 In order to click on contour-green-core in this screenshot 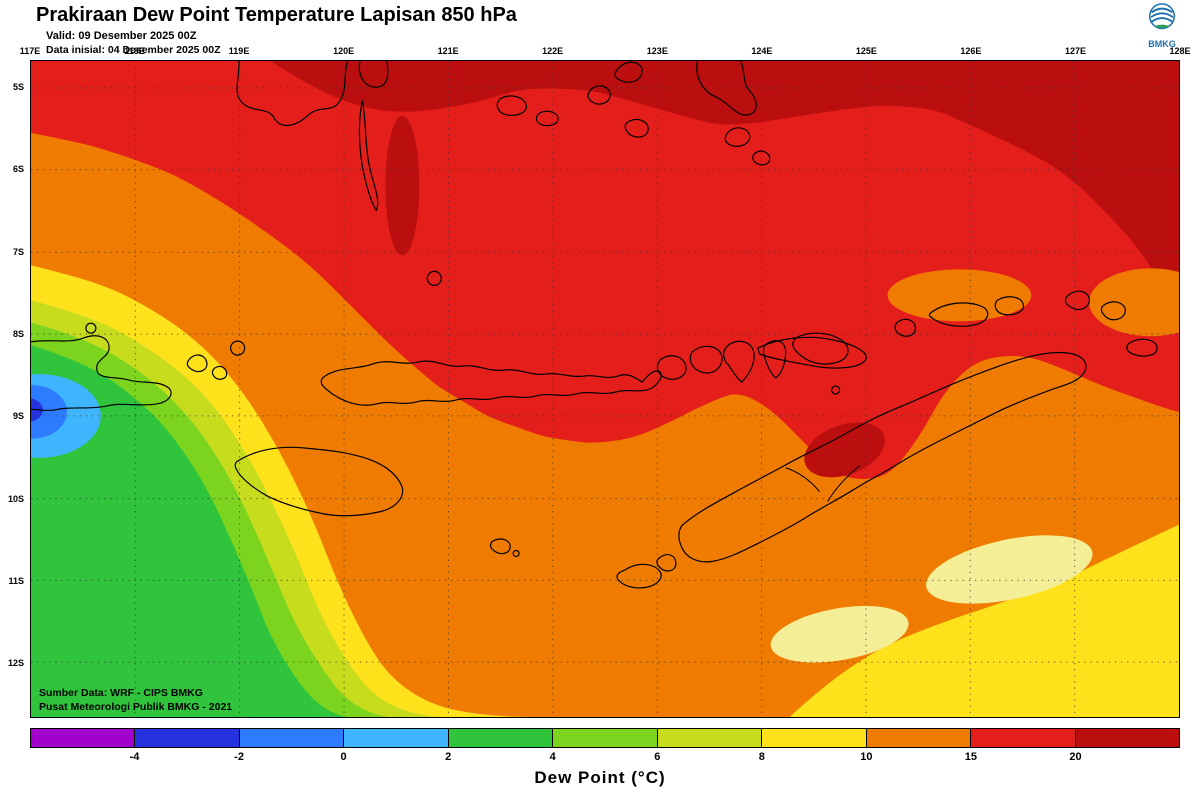, I will do `click(190, 531)`.